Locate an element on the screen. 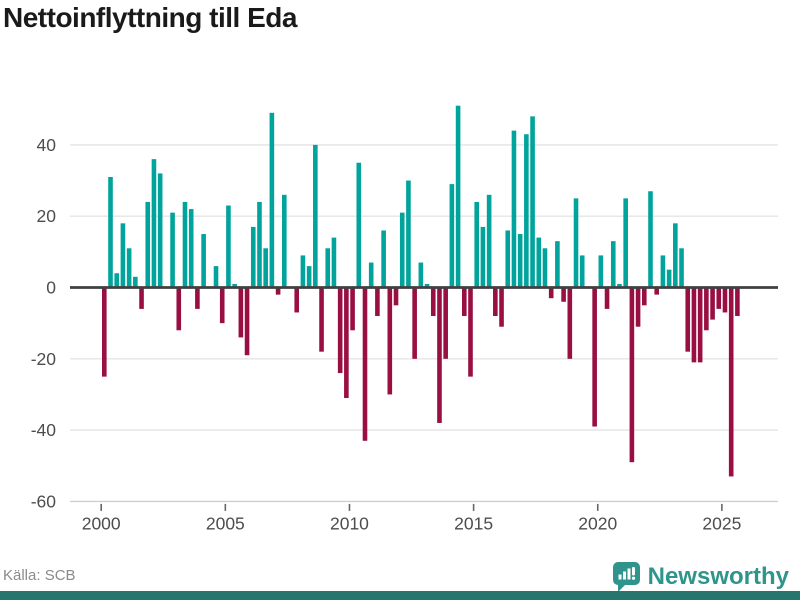 The image size is (800, 600). source-caption: Källa: SCB is located at coordinates (39, 575).